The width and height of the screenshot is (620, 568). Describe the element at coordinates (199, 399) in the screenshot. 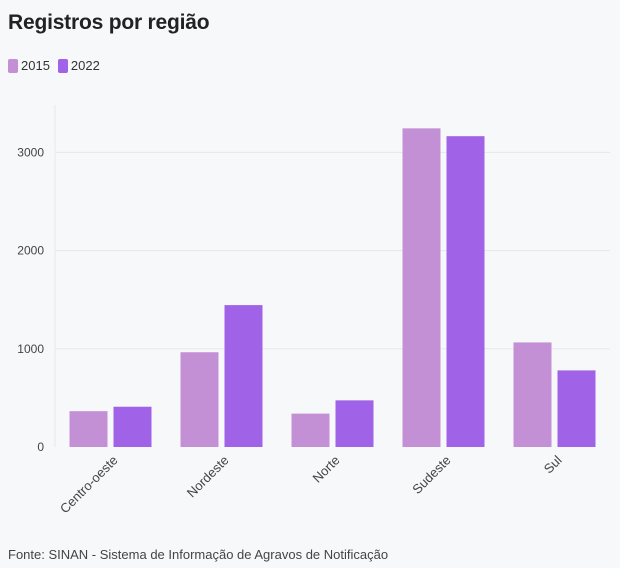

I see `bar-nordeste-2015` at that location.